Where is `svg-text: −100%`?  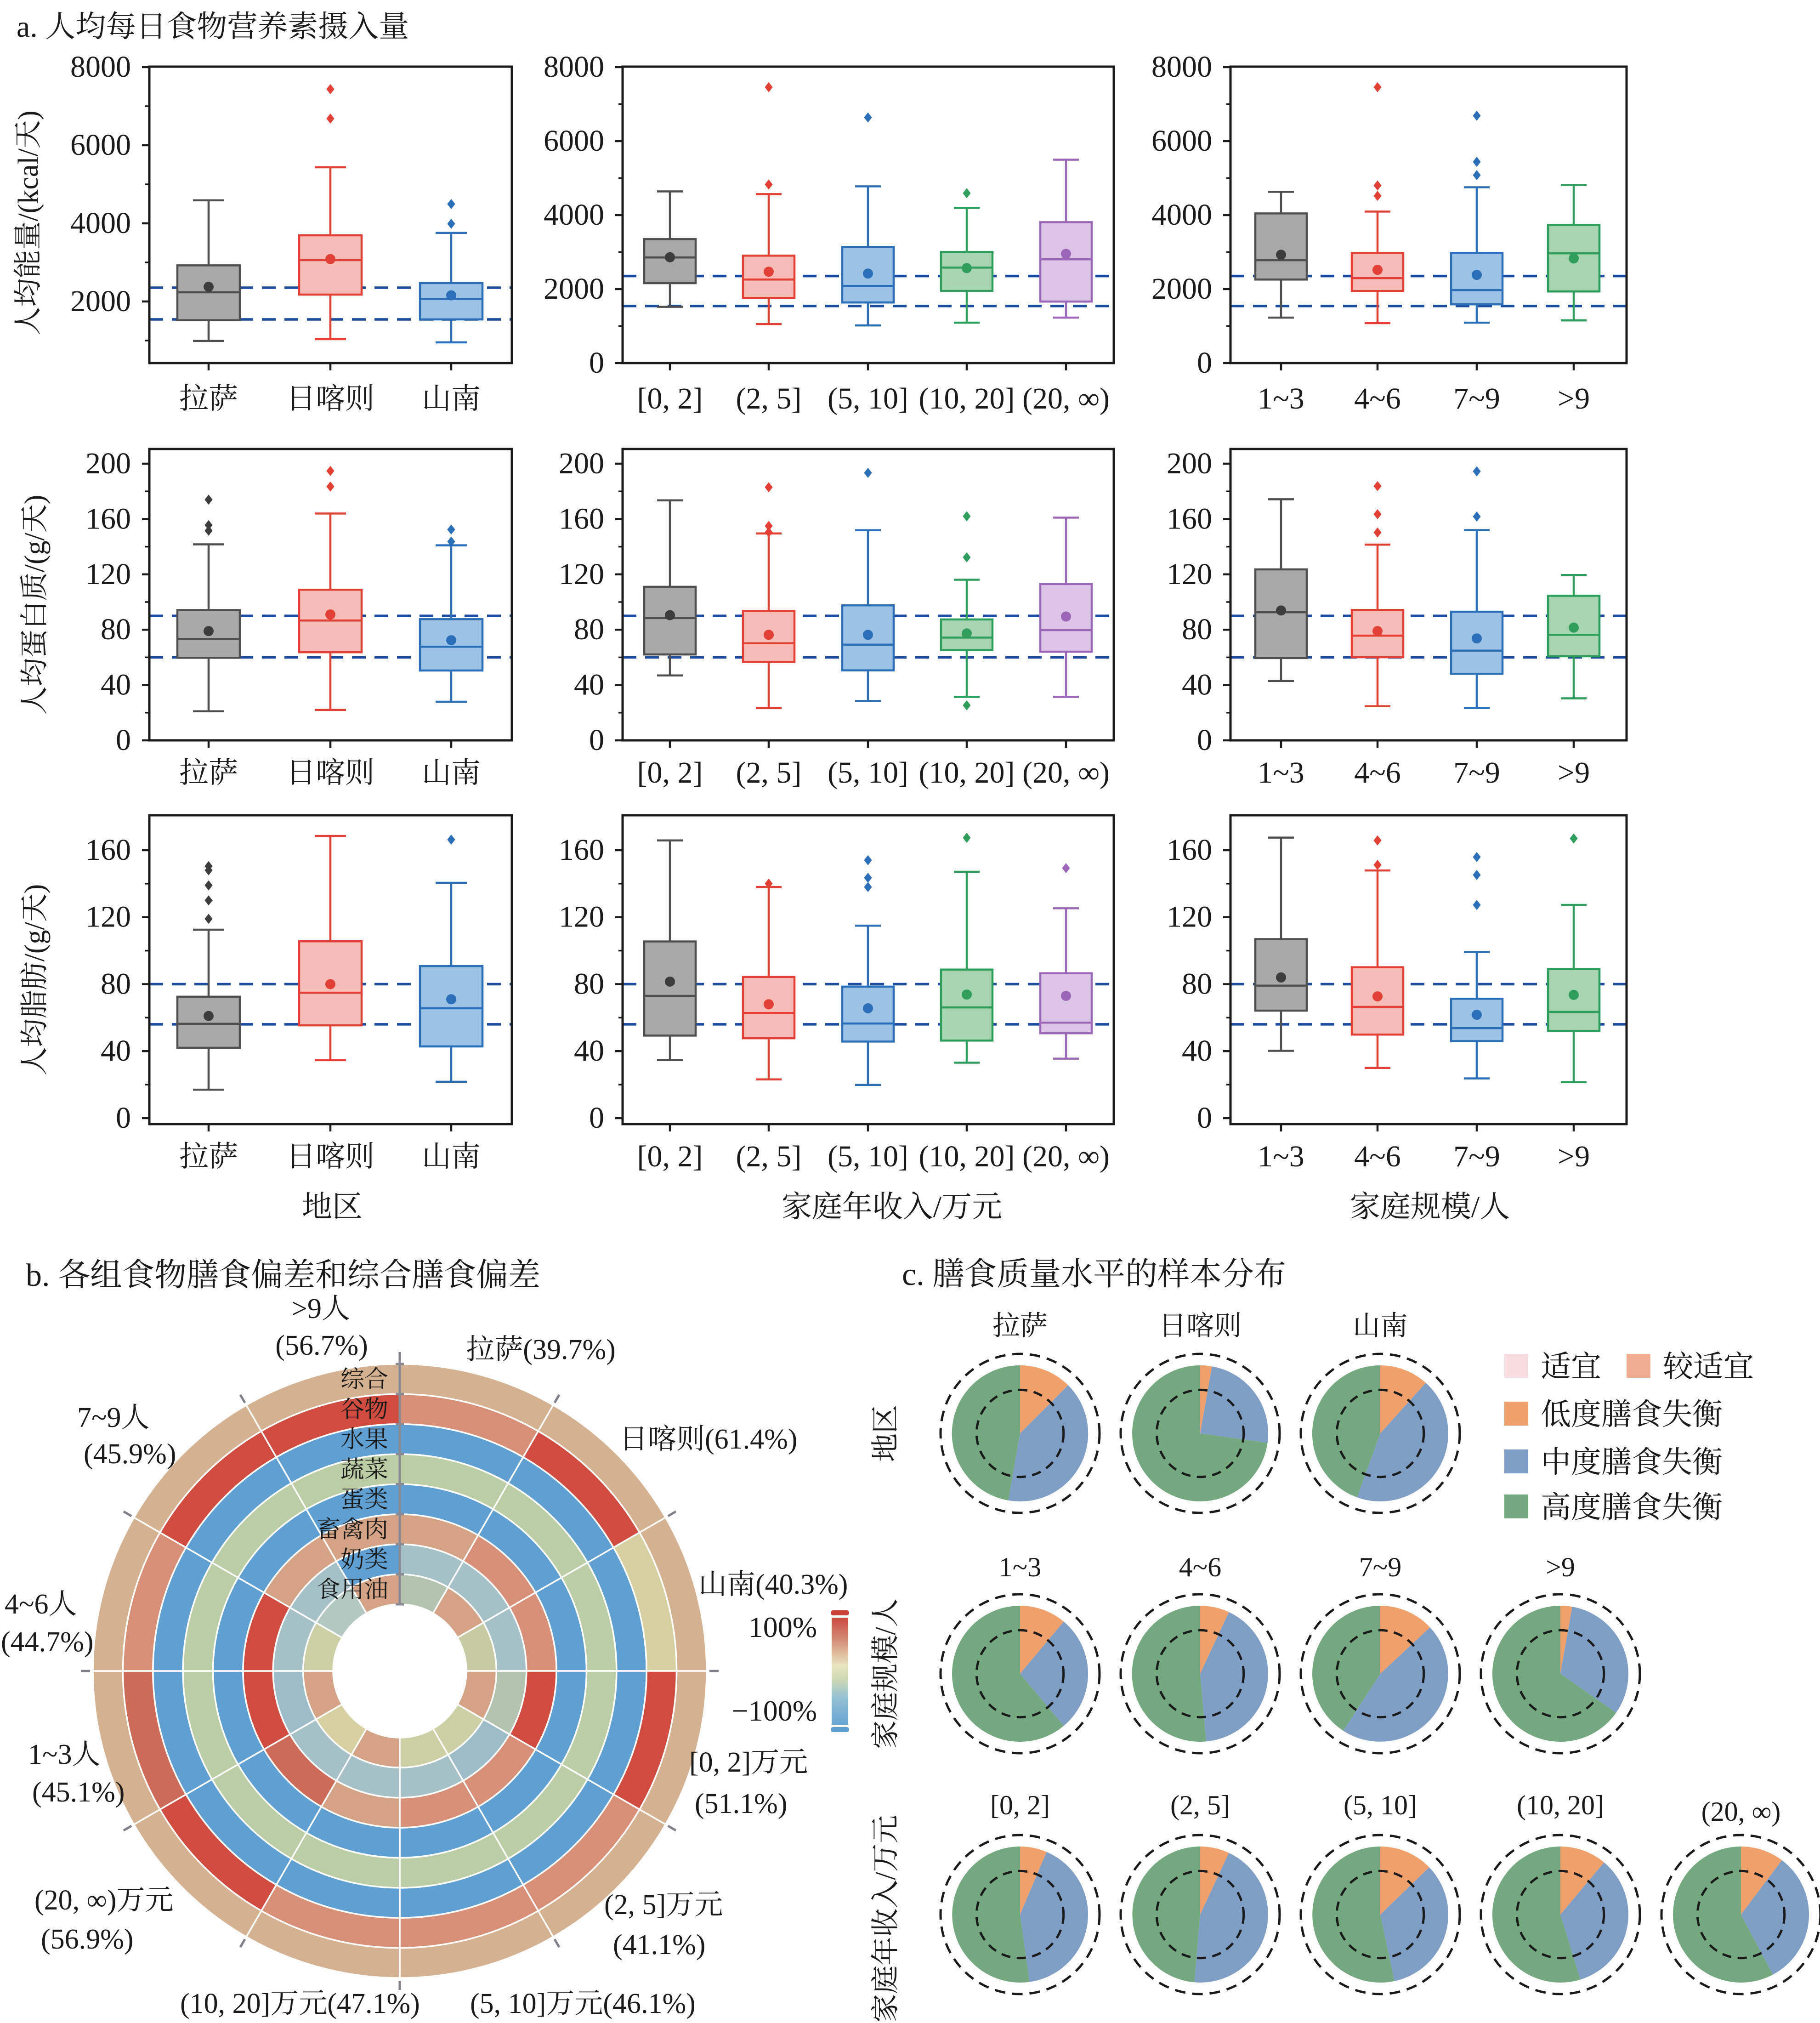 svg-text: −100% is located at coordinates (774, 1711).